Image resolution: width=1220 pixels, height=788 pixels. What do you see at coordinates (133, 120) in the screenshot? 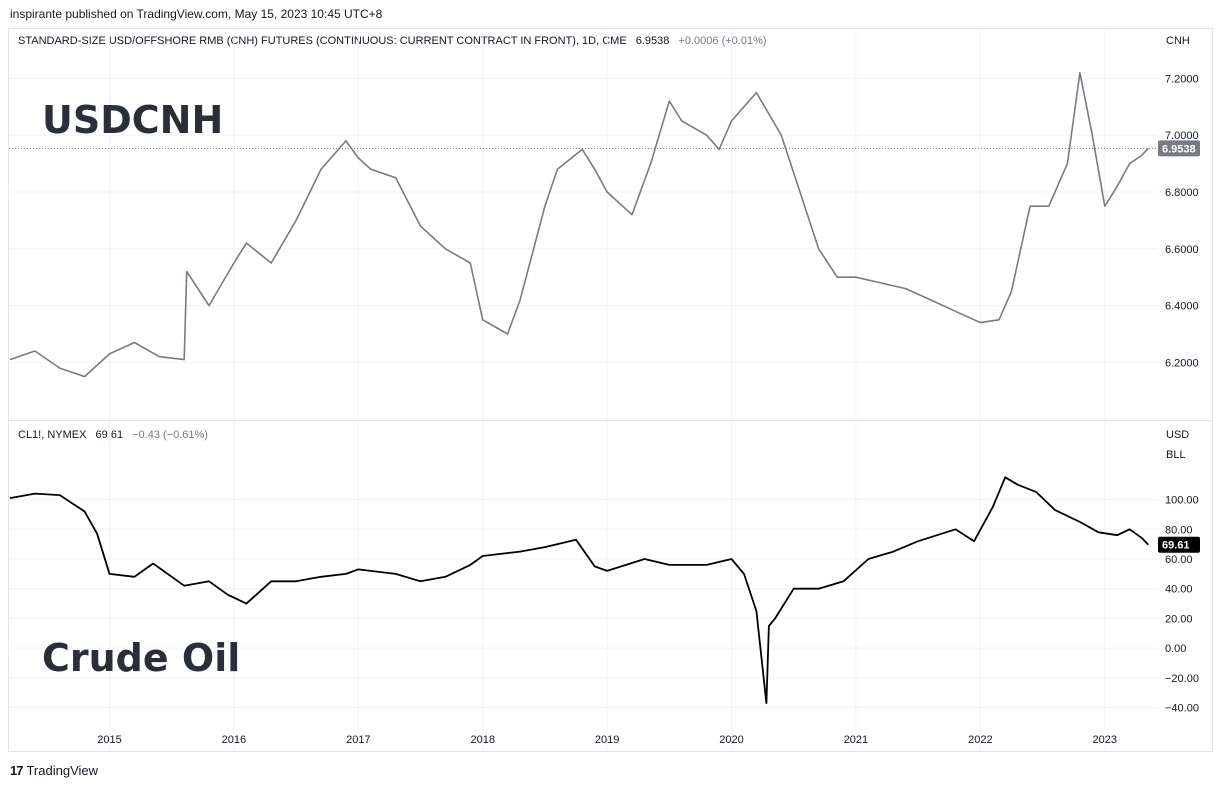
I see `usdcnh-overlay-label: USDCNH` at bounding box center [133, 120].